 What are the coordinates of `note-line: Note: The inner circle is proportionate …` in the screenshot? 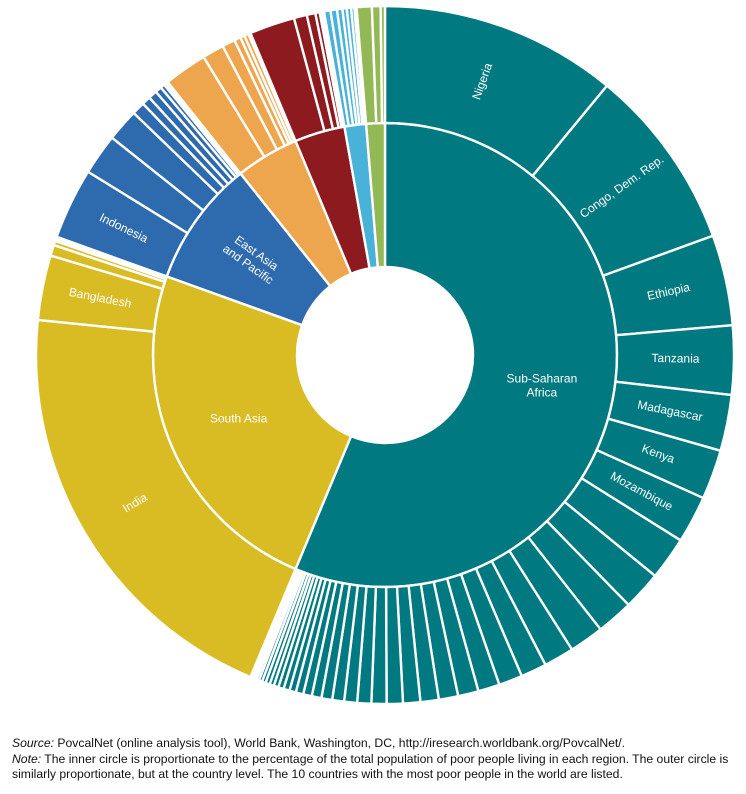 It's located at (375, 767).